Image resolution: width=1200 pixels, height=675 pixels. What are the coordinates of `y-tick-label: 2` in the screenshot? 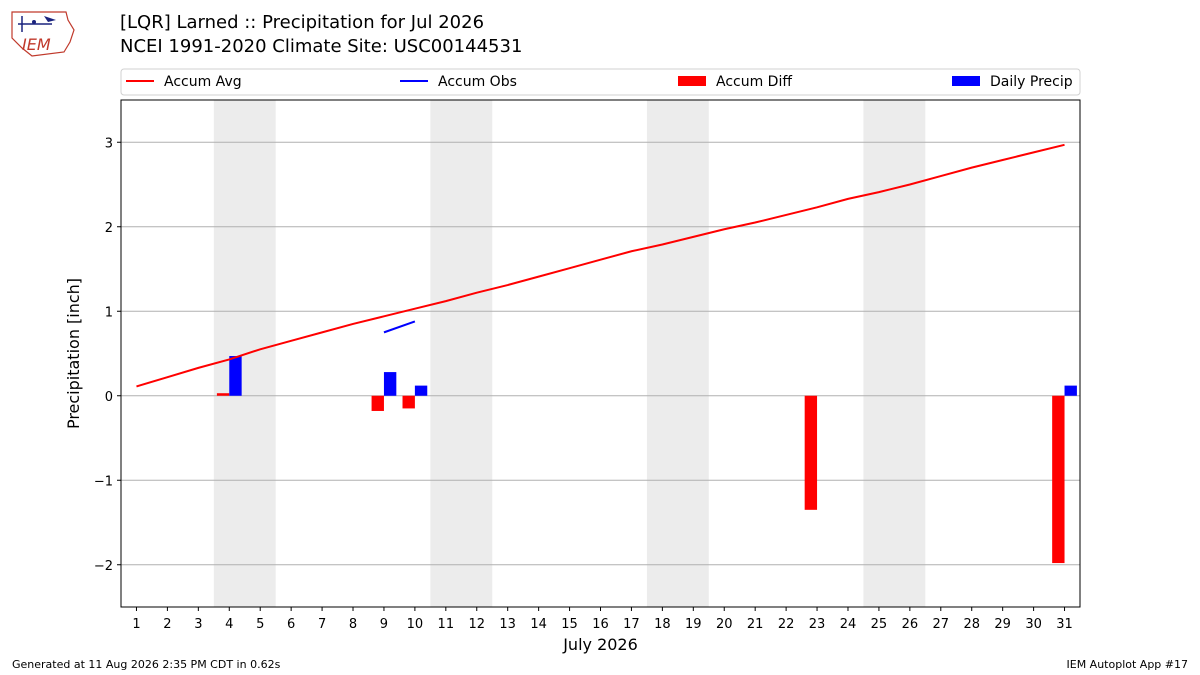 It's located at (109, 228).